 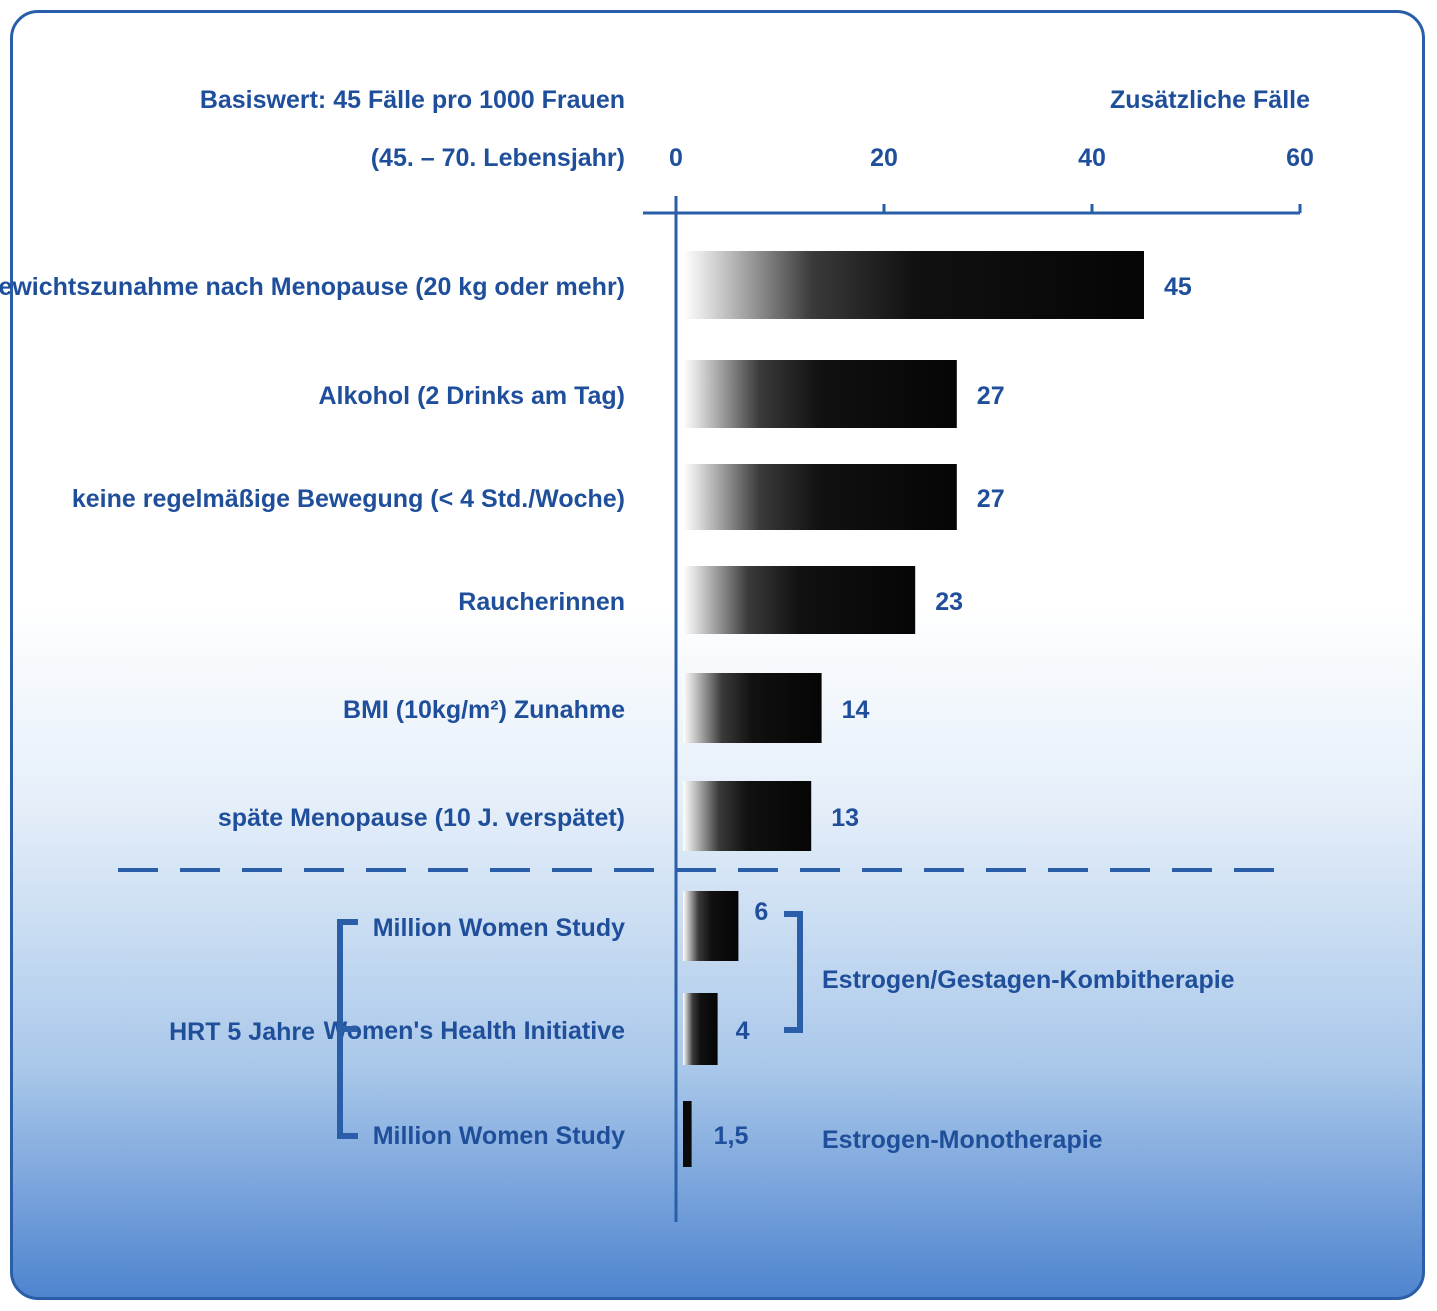 I want to click on category-label: BMI (10kg/m²) Zunahme, so click(x=484, y=710).